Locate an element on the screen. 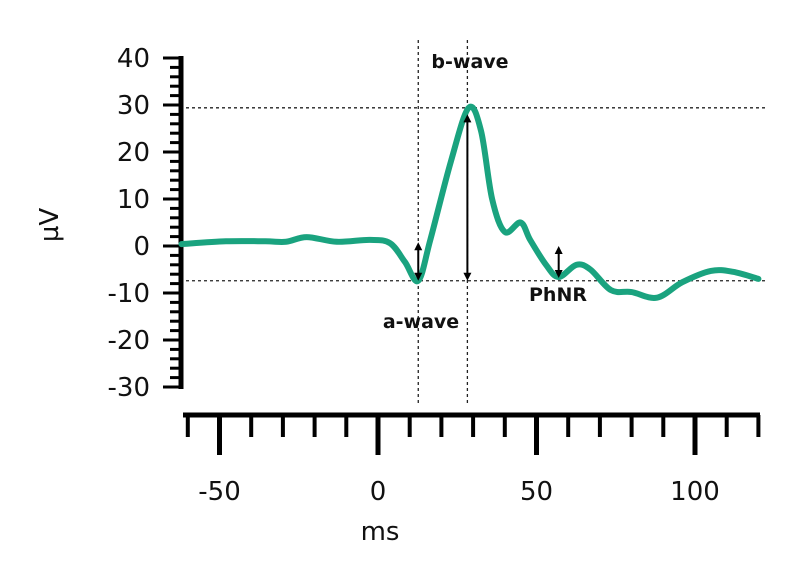 The image size is (800, 567). y-tick-label: 40 is located at coordinates (133, 59).